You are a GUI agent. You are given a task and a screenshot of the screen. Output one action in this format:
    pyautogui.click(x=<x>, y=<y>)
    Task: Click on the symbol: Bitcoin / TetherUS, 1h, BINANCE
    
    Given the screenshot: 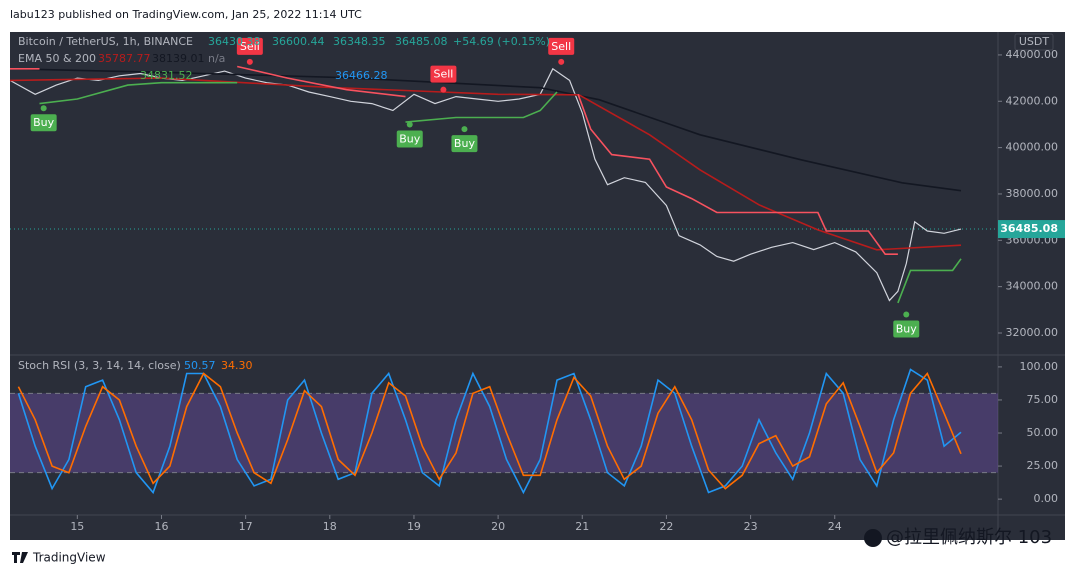 What is the action you would take?
    pyautogui.click(x=105, y=41)
    